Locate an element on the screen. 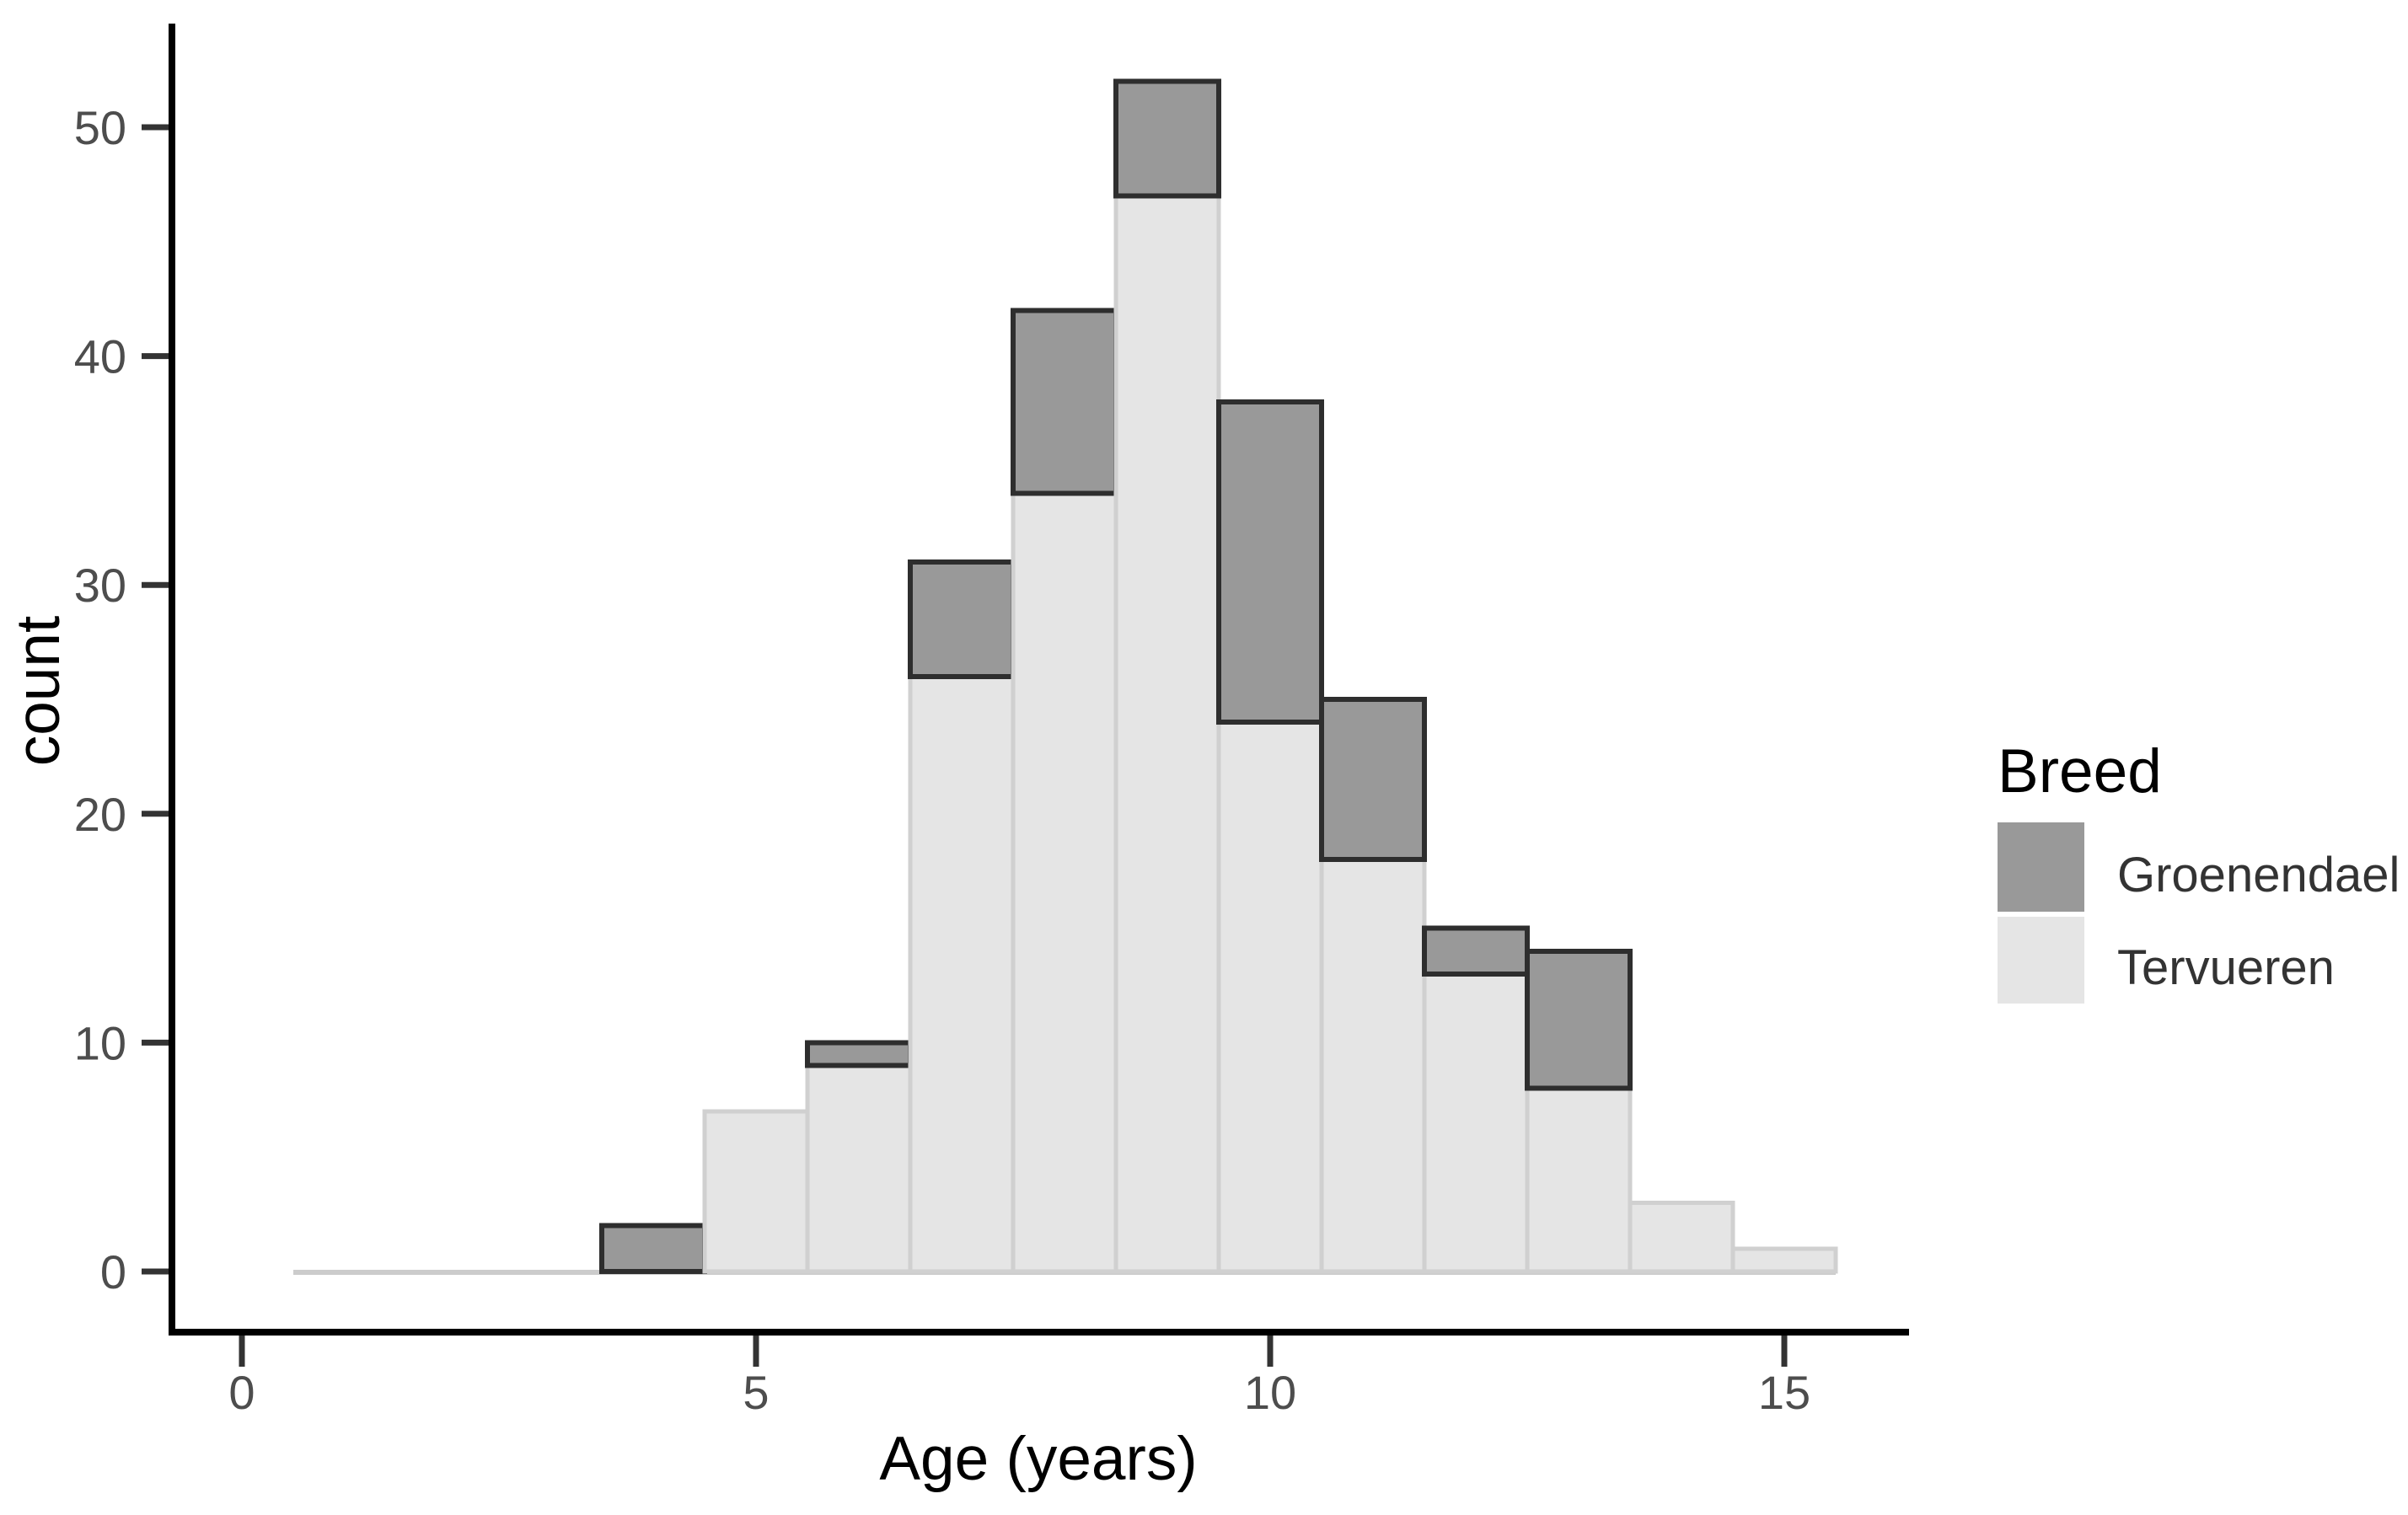 The width and height of the screenshot is (2408, 1515). y-axis-title: count is located at coordinates (38, 691).